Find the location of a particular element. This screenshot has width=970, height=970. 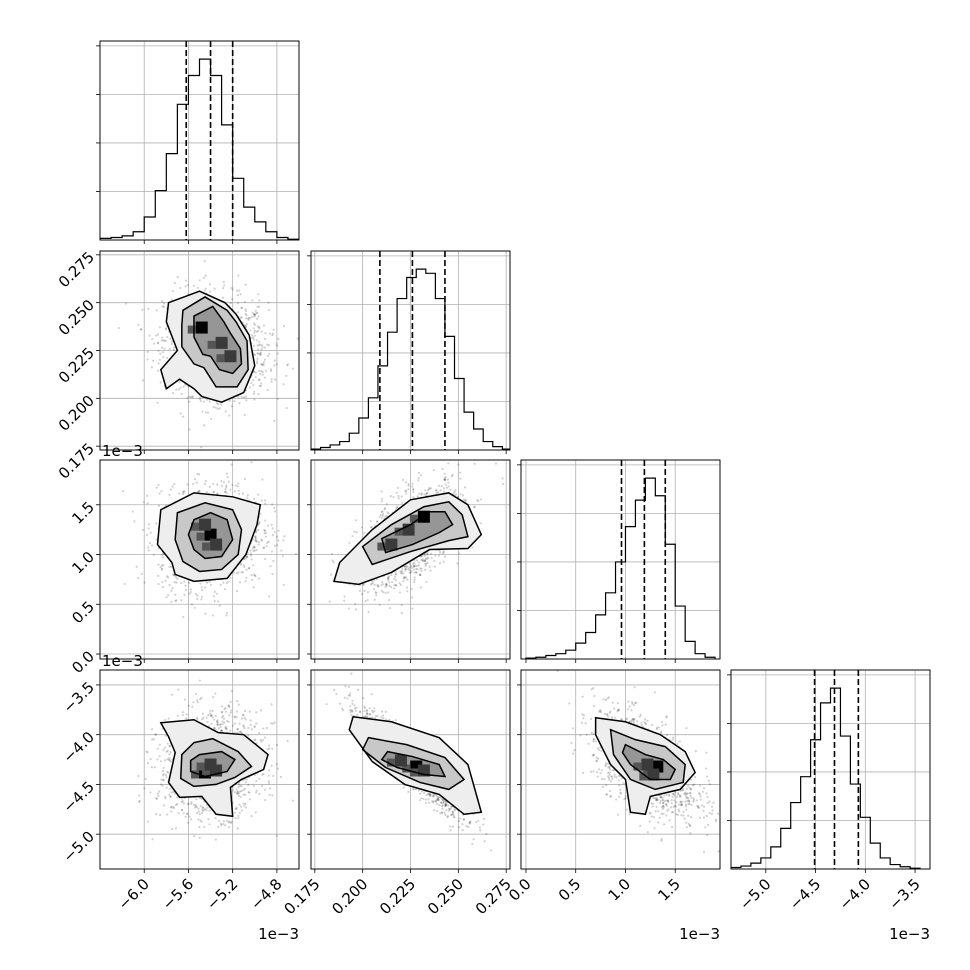

y-tick-label: 1.0 is located at coordinates (83, 563).